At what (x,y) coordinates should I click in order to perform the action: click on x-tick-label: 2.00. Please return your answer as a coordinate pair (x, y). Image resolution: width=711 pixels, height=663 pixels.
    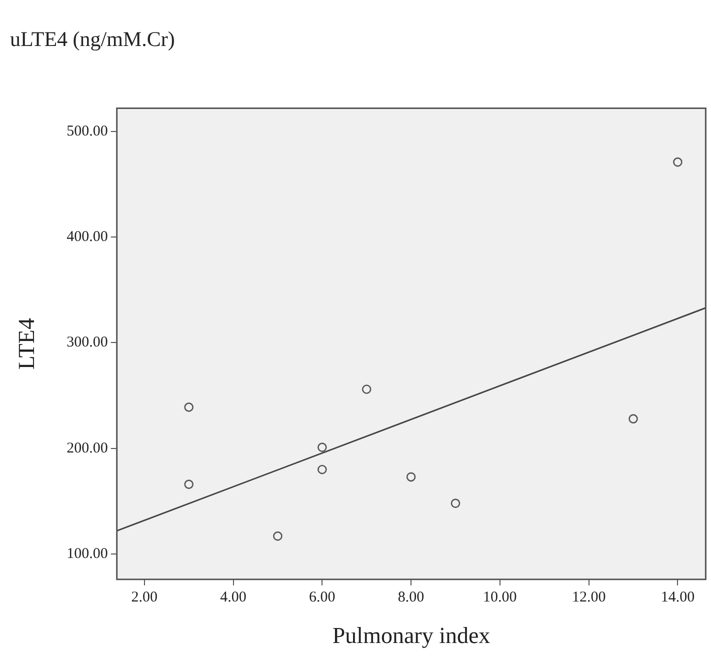
    Looking at the image, I should click on (144, 597).